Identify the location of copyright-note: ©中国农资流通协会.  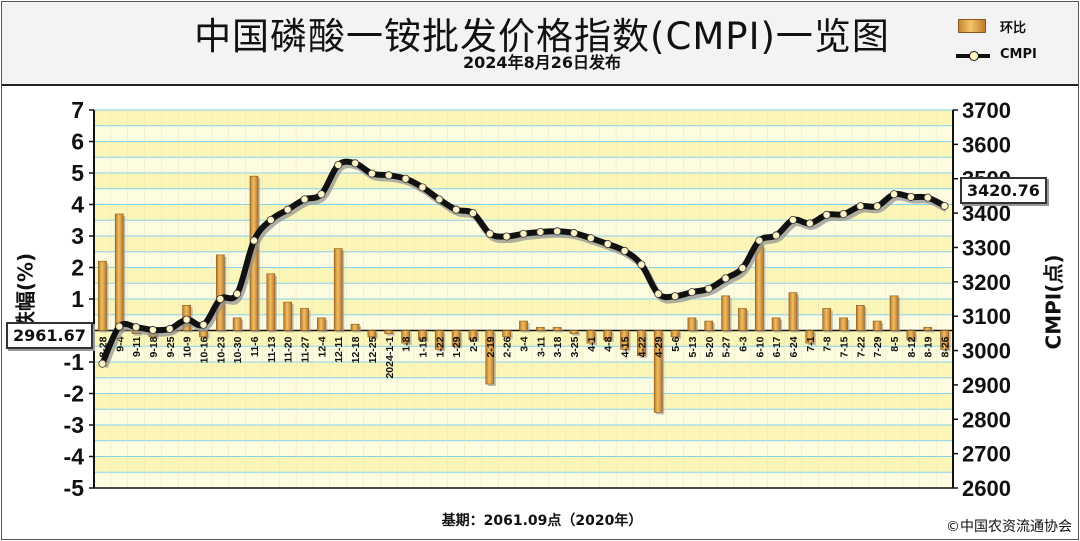
(1009, 527).